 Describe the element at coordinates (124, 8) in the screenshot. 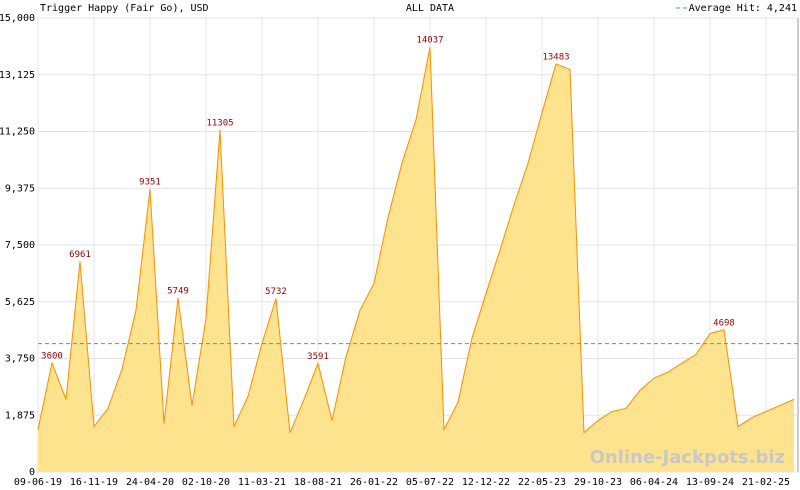

I see `chart-title: Trigger Happy (Fair Go), USD` at that location.